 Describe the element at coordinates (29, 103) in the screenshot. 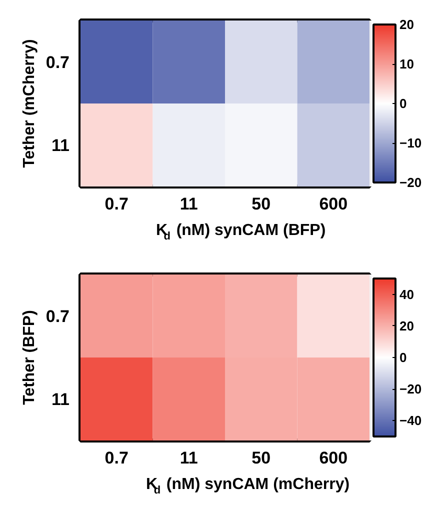

I see `y-axis-title: Tether (mCherry)` at that location.